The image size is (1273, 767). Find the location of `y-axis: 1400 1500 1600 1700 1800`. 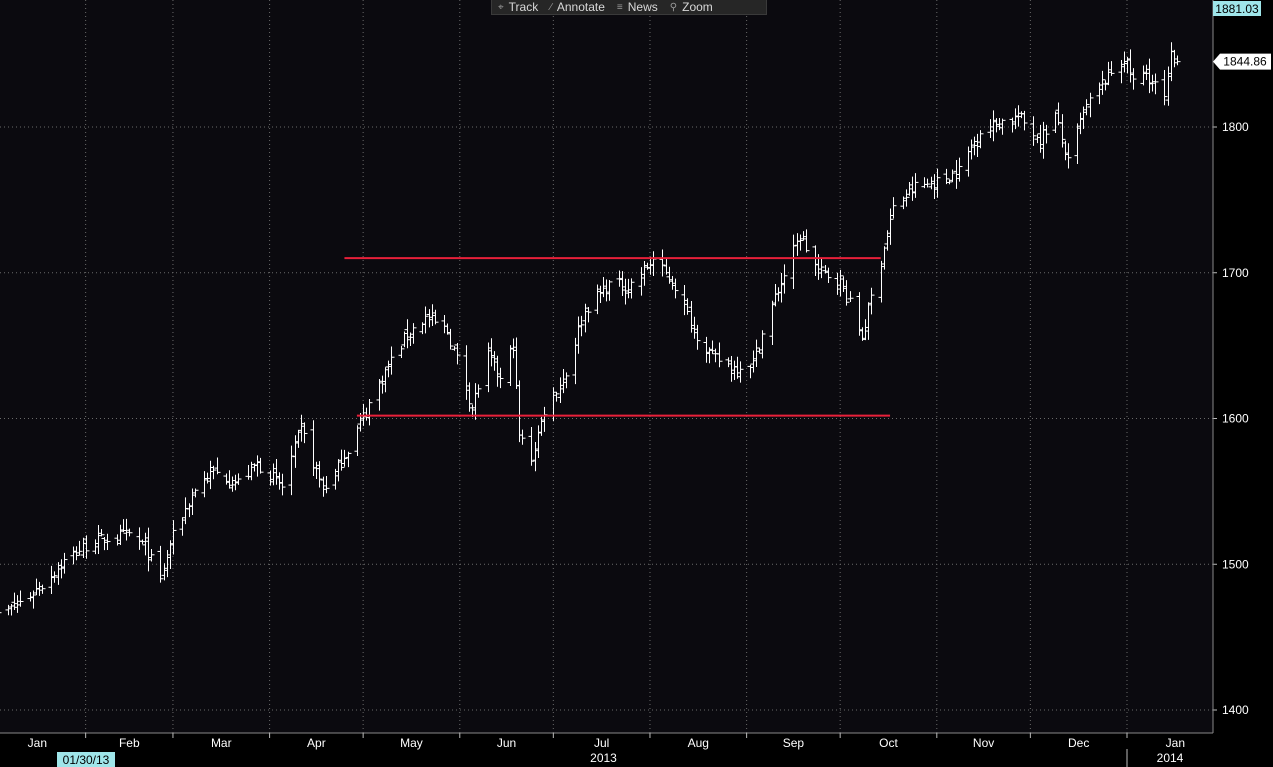

y-axis: 1400 1500 1600 1700 1800 is located at coordinates (1230, 366).